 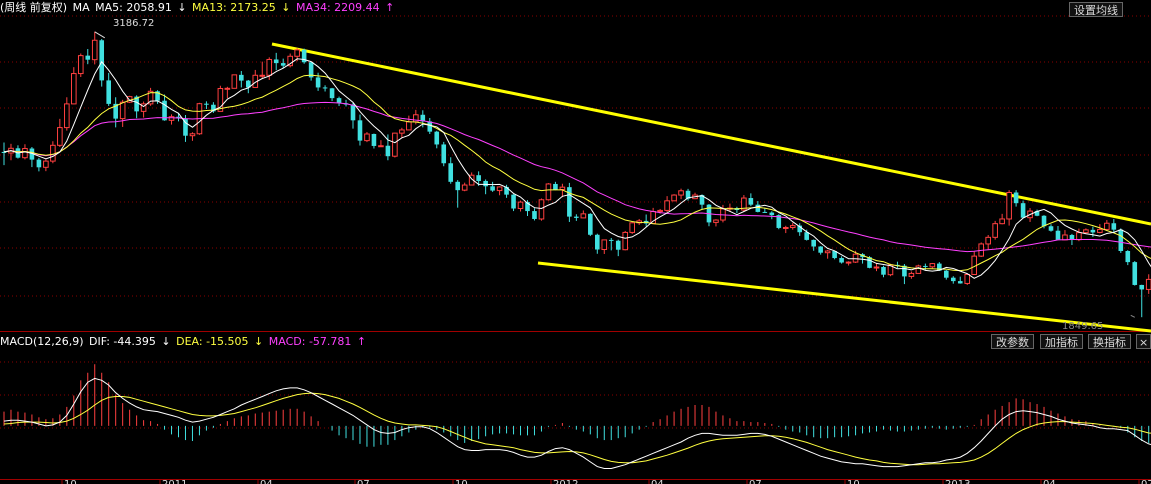 I want to click on ma5-arrow: ↓, so click(x=182, y=7).